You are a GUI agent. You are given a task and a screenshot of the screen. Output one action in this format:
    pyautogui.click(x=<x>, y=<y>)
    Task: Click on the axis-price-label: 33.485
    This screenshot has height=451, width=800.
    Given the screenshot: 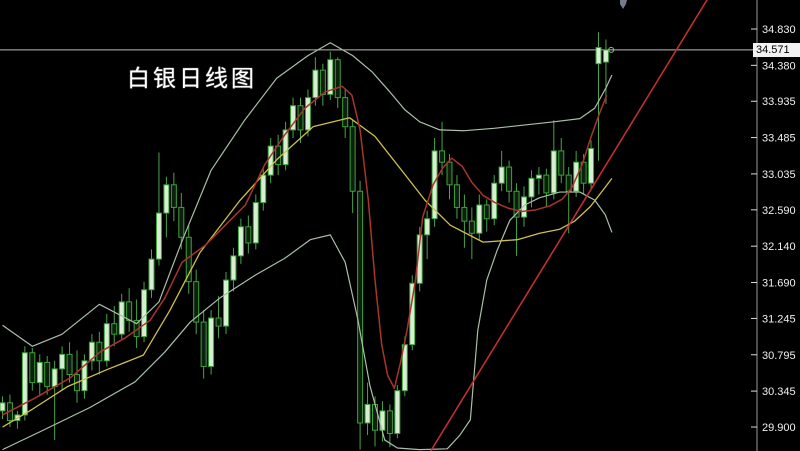 What is the action you would take?
    pyautogui.click(x=779, y=139)
    